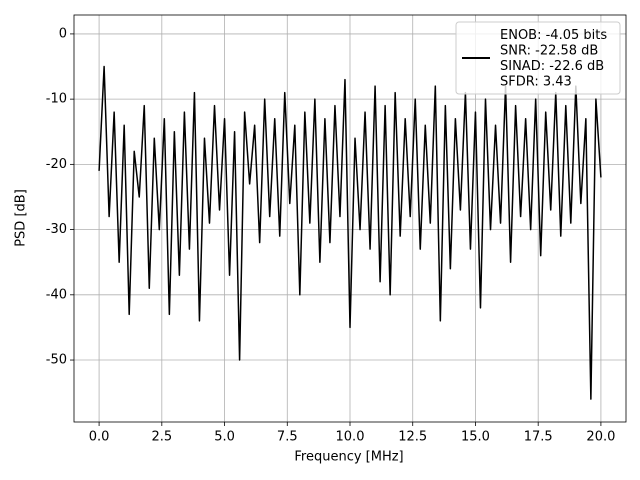 Image resolution: width=640 pixels, height=480 pixels. Describe the element at coordinates (475, 437) in the screenshot. I see `x-tick-label: 15.0` at that location.